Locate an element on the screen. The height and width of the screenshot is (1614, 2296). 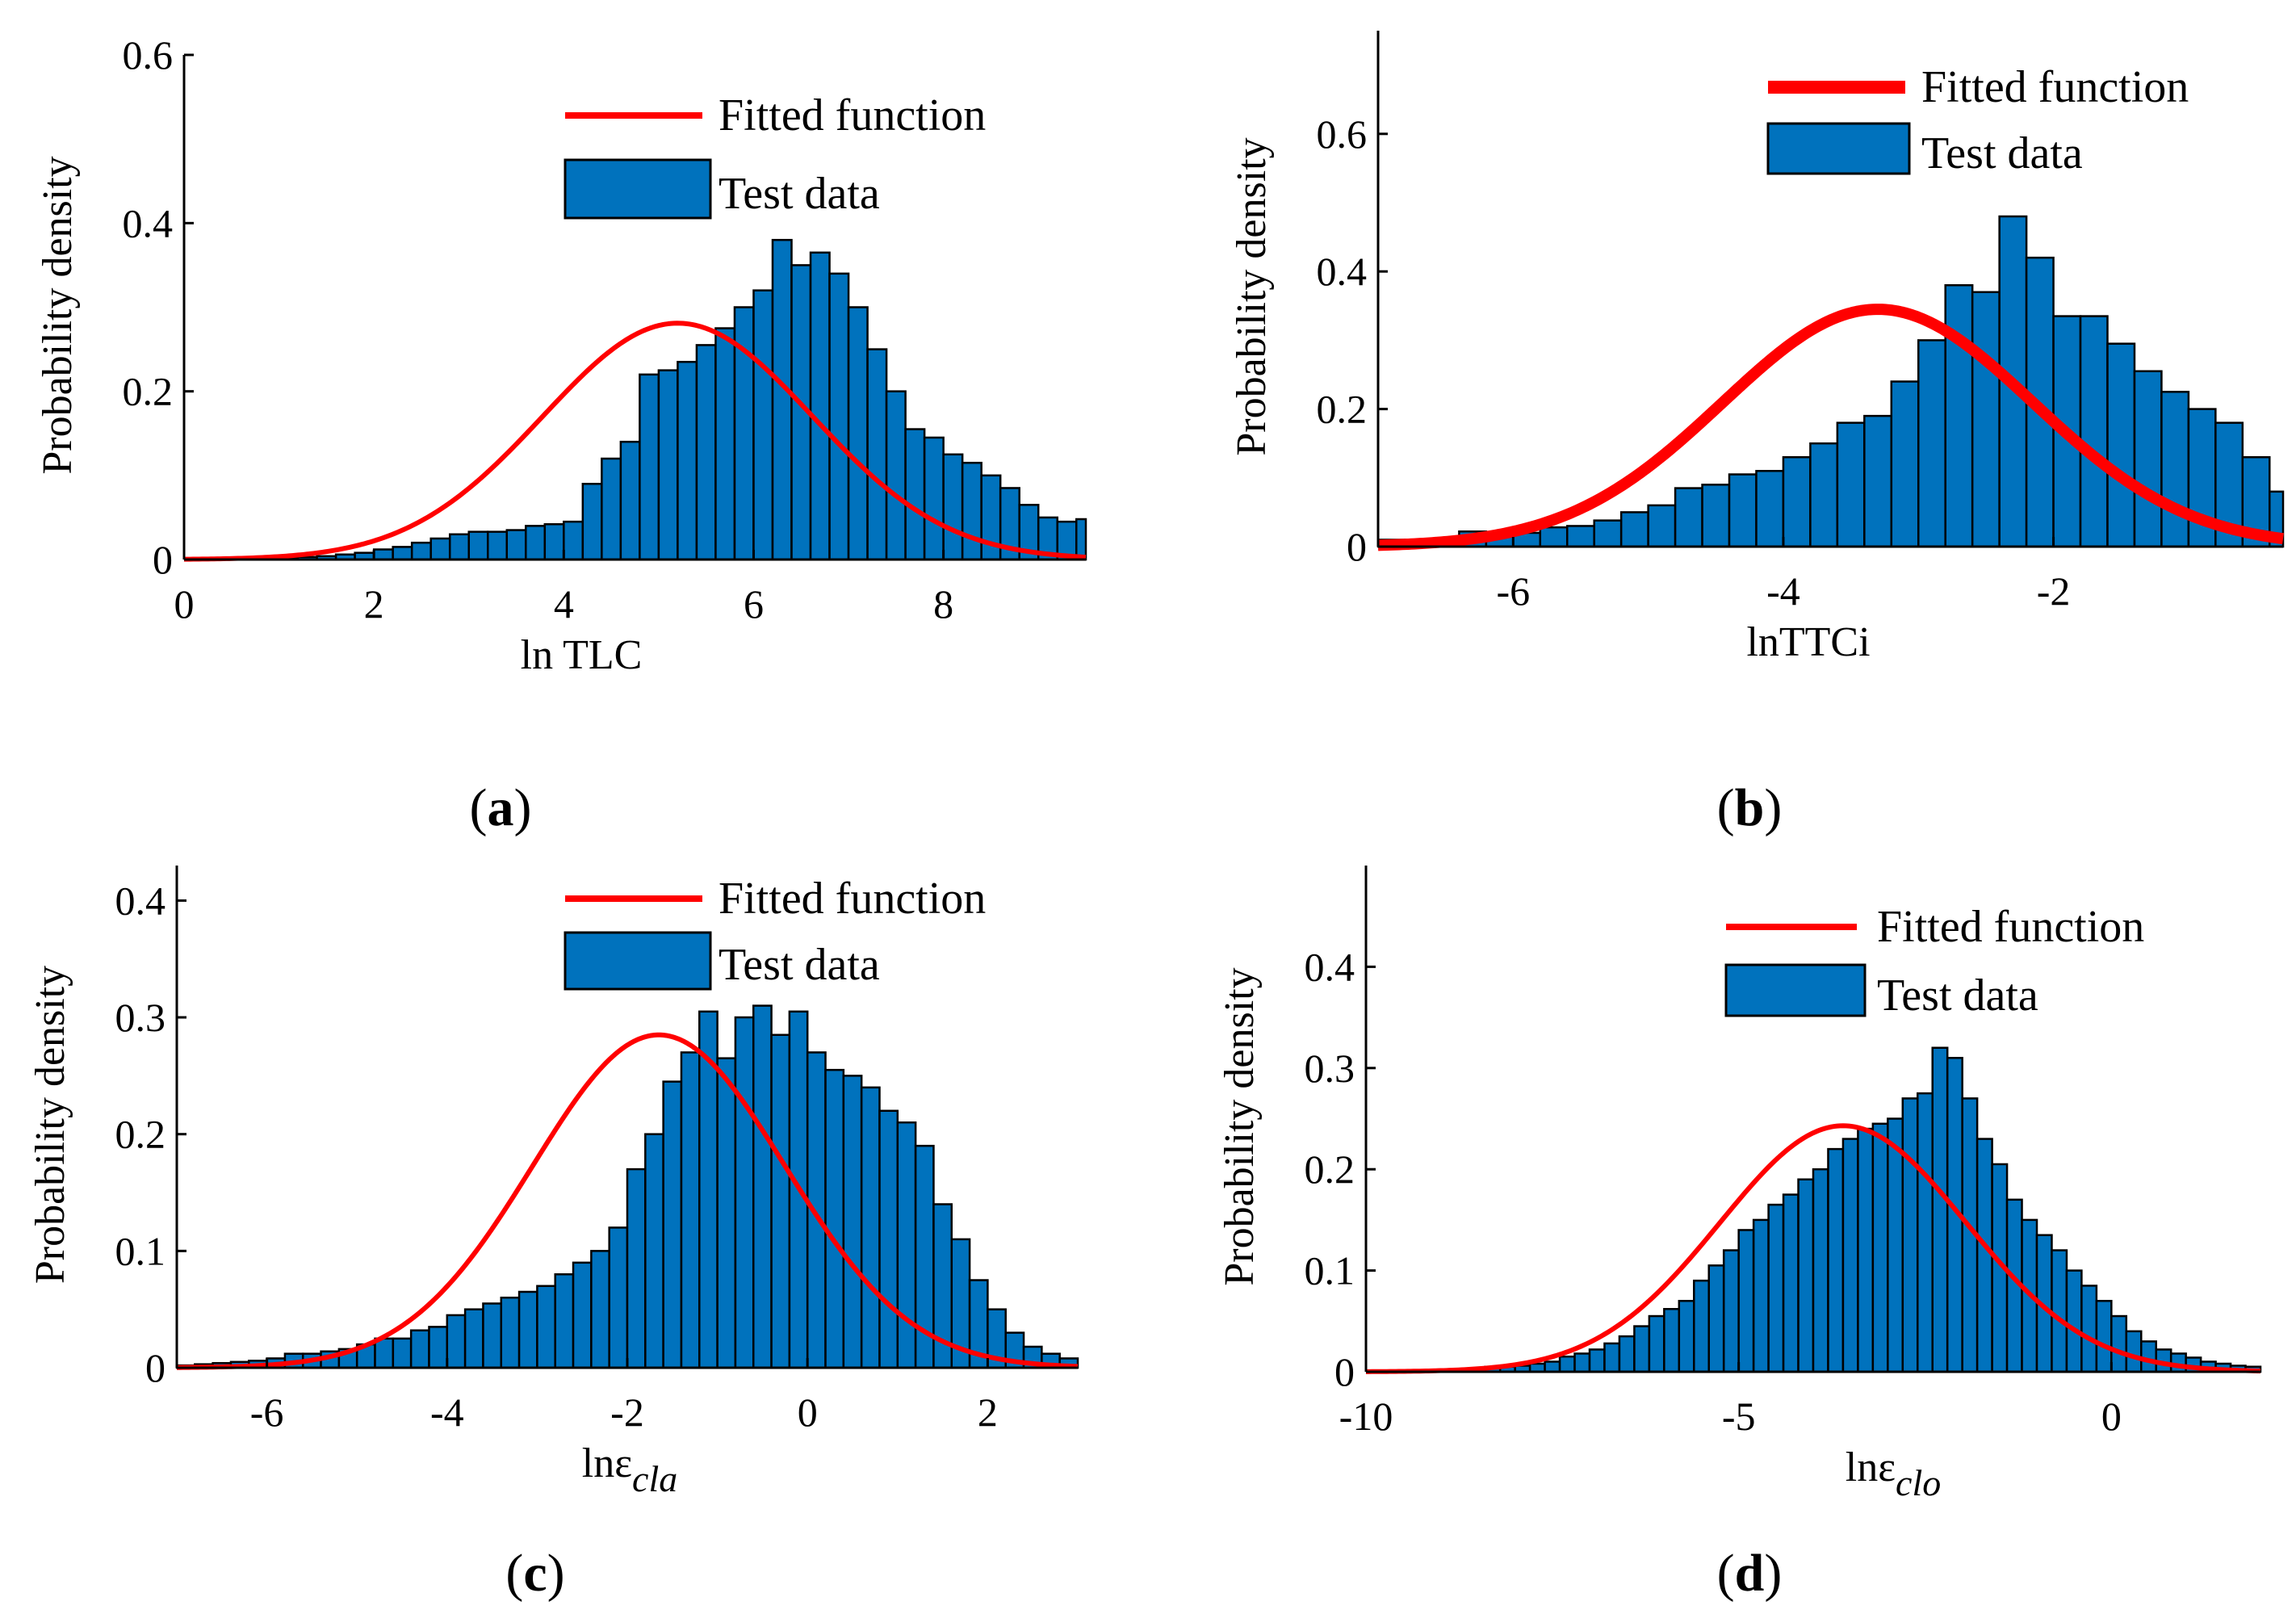
y-tick-label: 0.4 is located at coordinates (1342, 271).